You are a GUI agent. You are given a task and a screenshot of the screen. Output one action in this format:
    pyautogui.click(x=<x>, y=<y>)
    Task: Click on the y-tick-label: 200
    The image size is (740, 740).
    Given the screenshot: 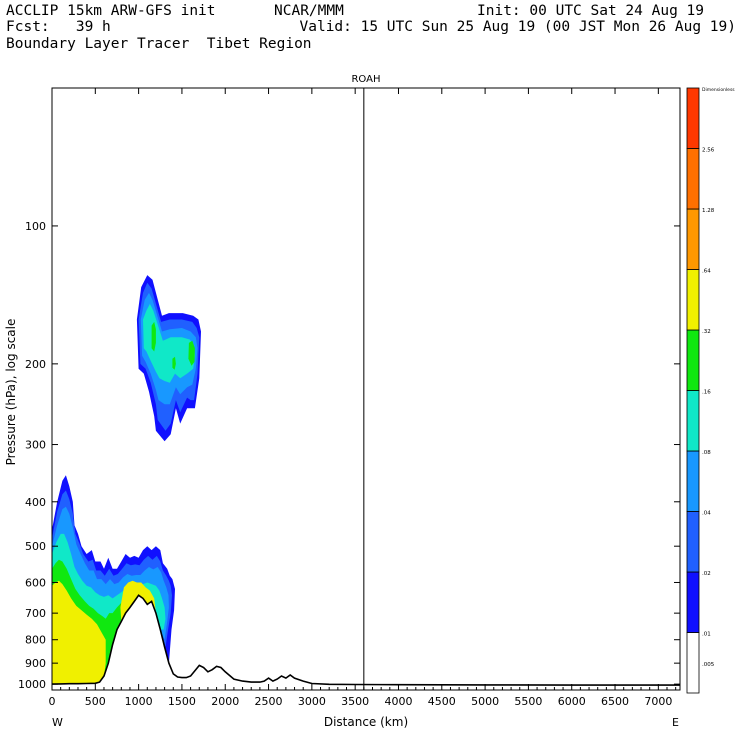 What is the action you would take?
    pyautogui.click(x=35, y=364)
    